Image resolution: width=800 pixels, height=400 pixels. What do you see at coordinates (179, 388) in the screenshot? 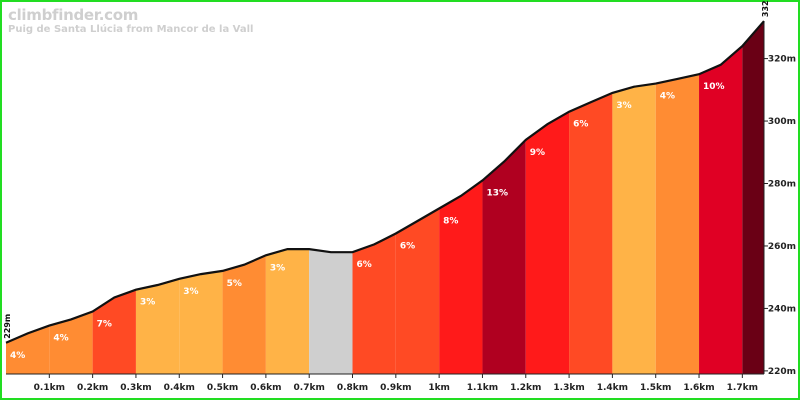
I see `x-tick-label-4: 0.4km` at bounding box center [179, 388].